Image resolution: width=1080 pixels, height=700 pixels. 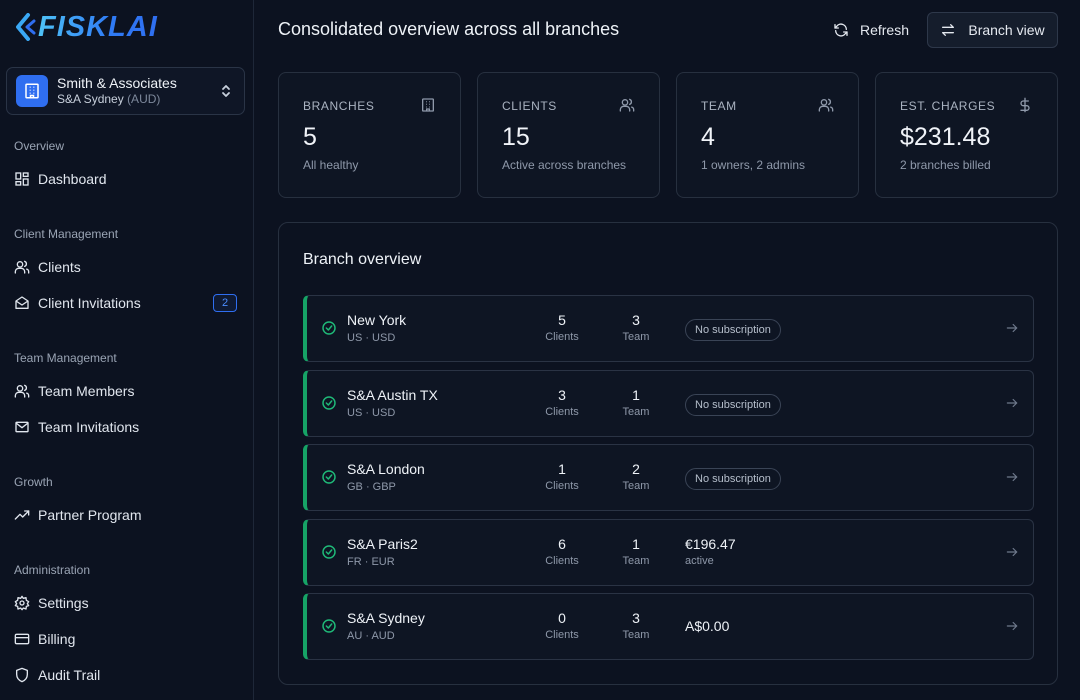 I want to click on sidebar-item-label: Team Invitations, so click(x=89, y=427).